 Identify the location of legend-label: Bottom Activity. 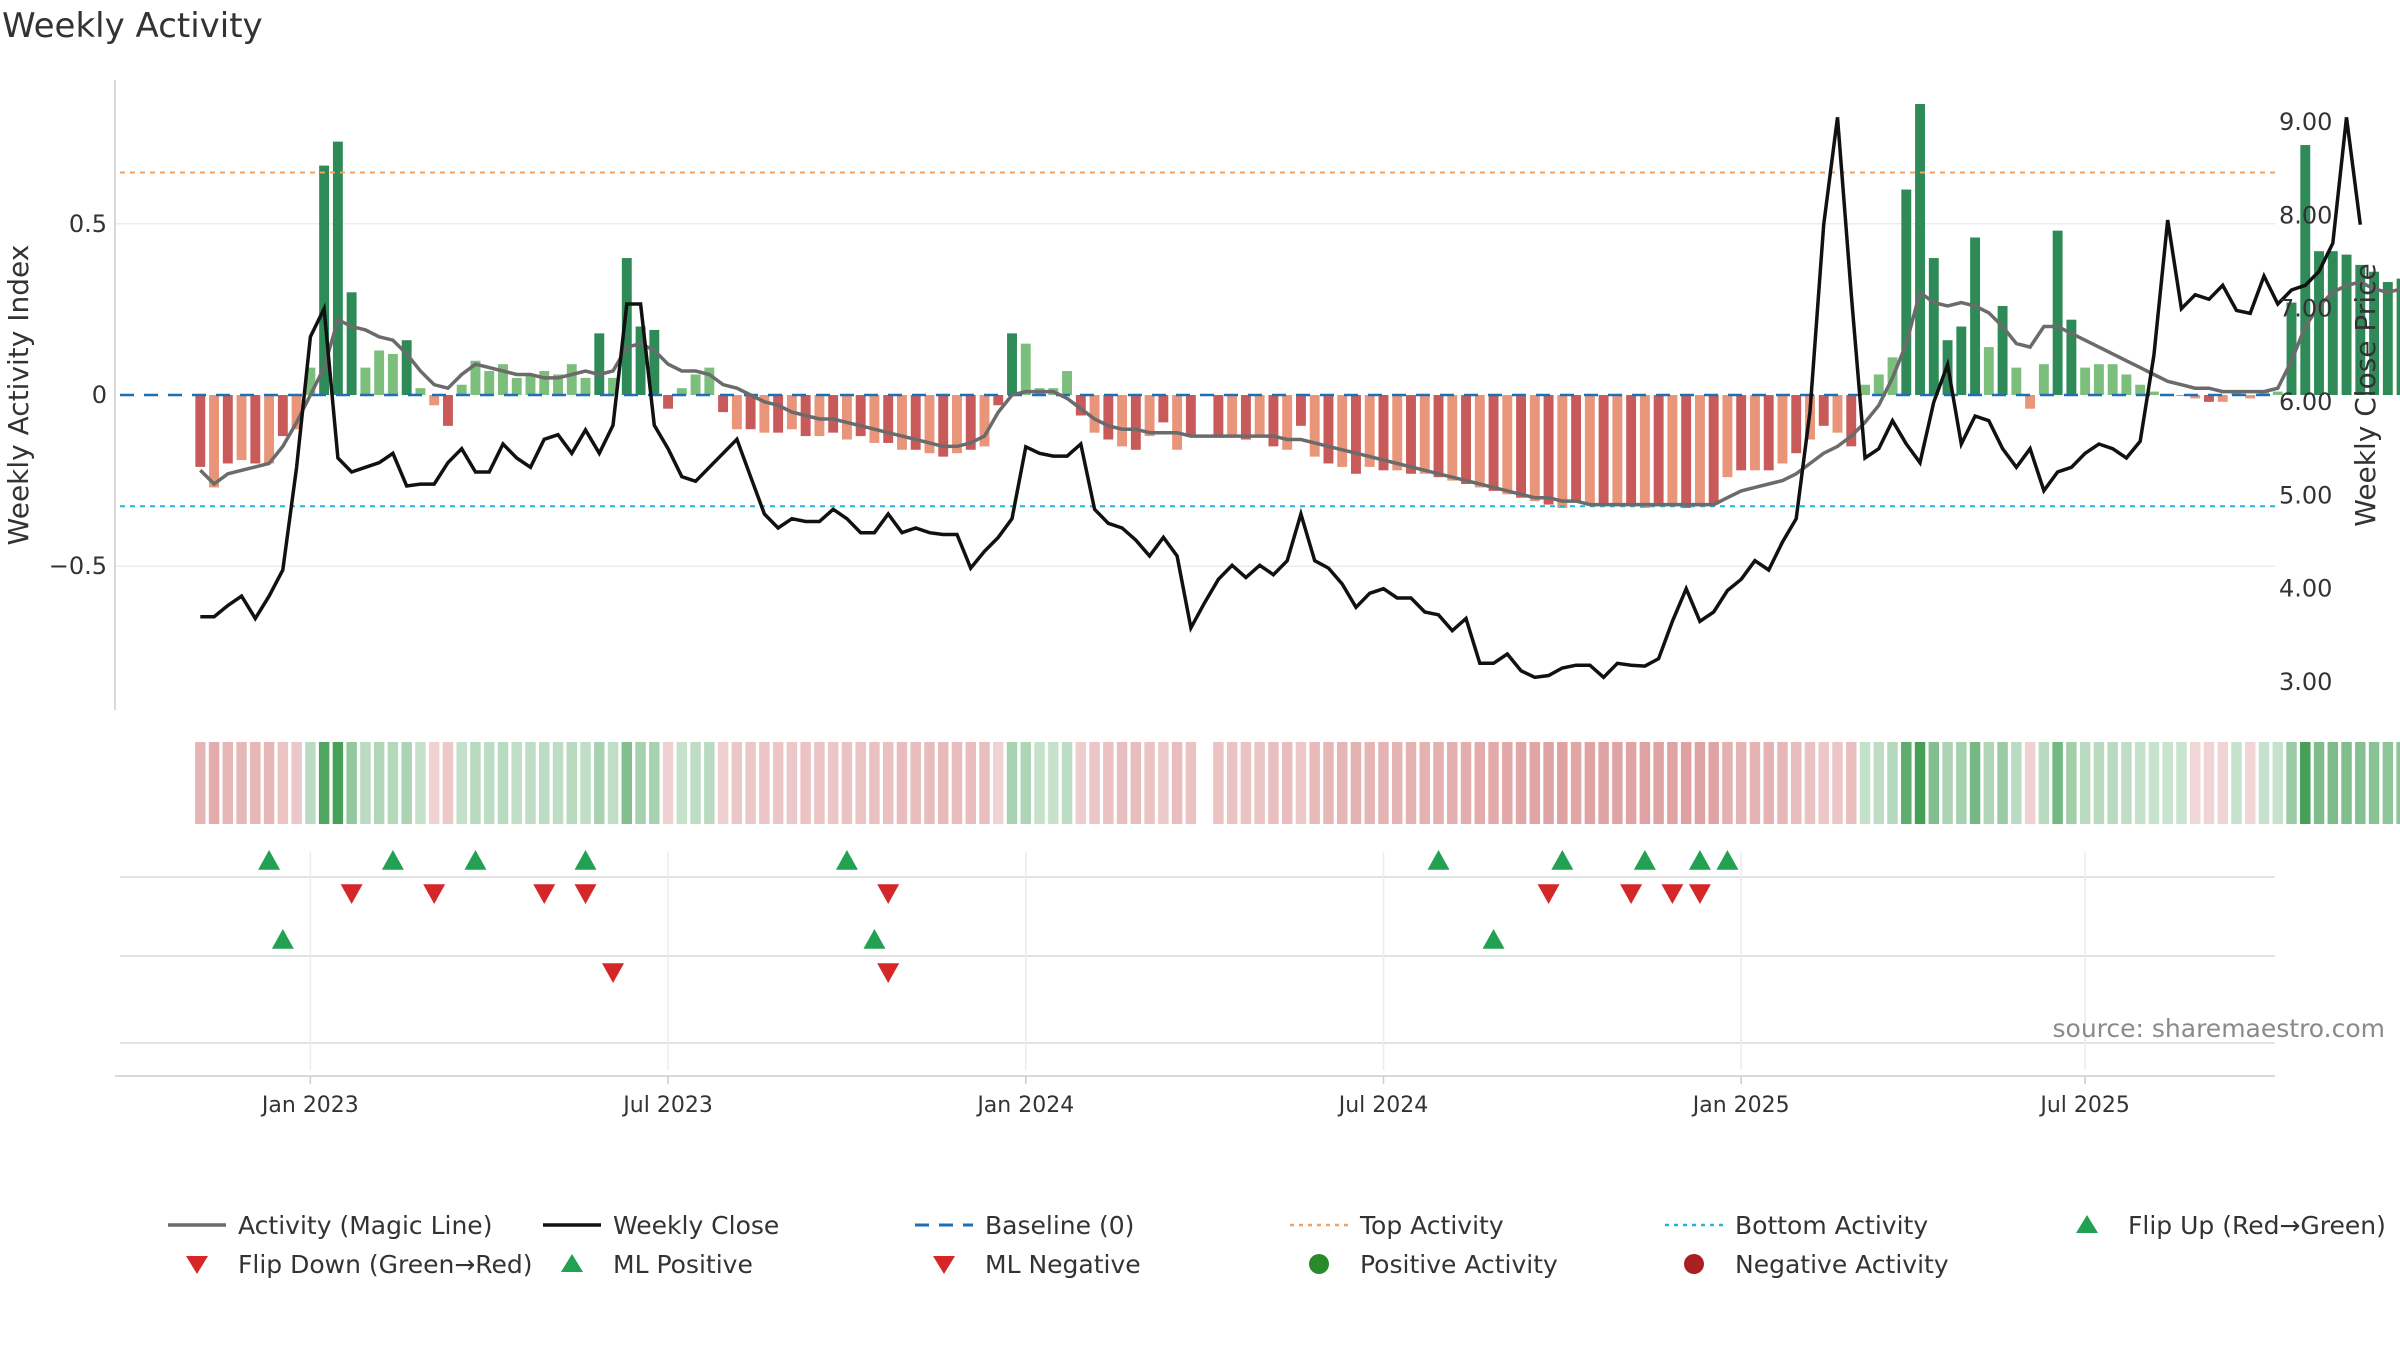
(1831, 1225).